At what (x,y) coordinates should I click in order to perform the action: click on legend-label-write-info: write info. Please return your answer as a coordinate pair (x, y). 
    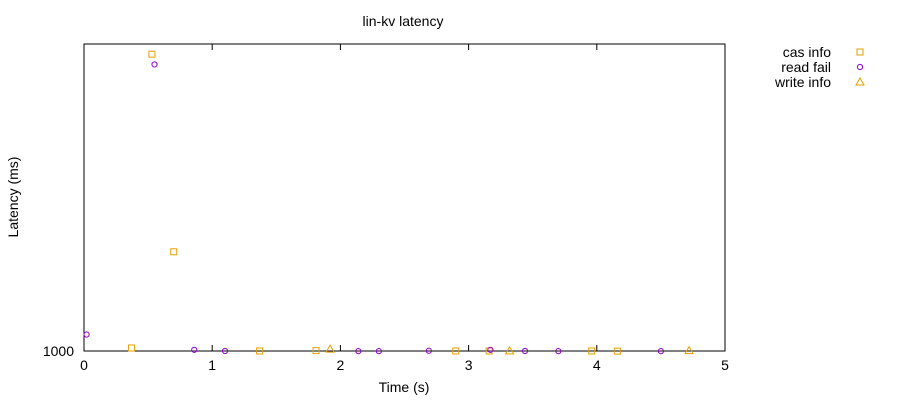
    Looking at the image, I should click on (802, 82).